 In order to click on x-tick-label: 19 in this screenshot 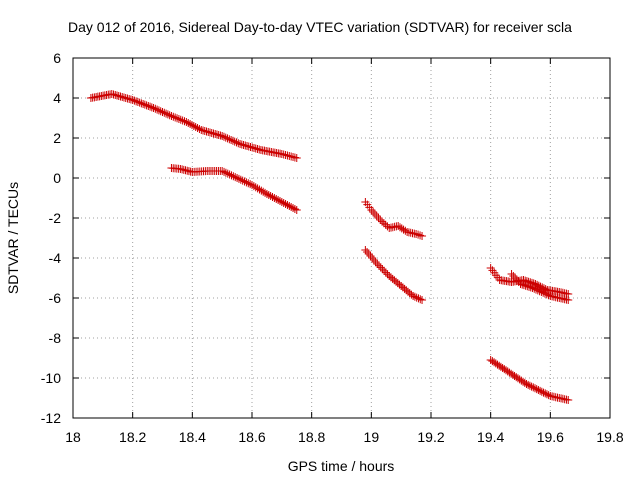, I will do `click(372, 437)`.